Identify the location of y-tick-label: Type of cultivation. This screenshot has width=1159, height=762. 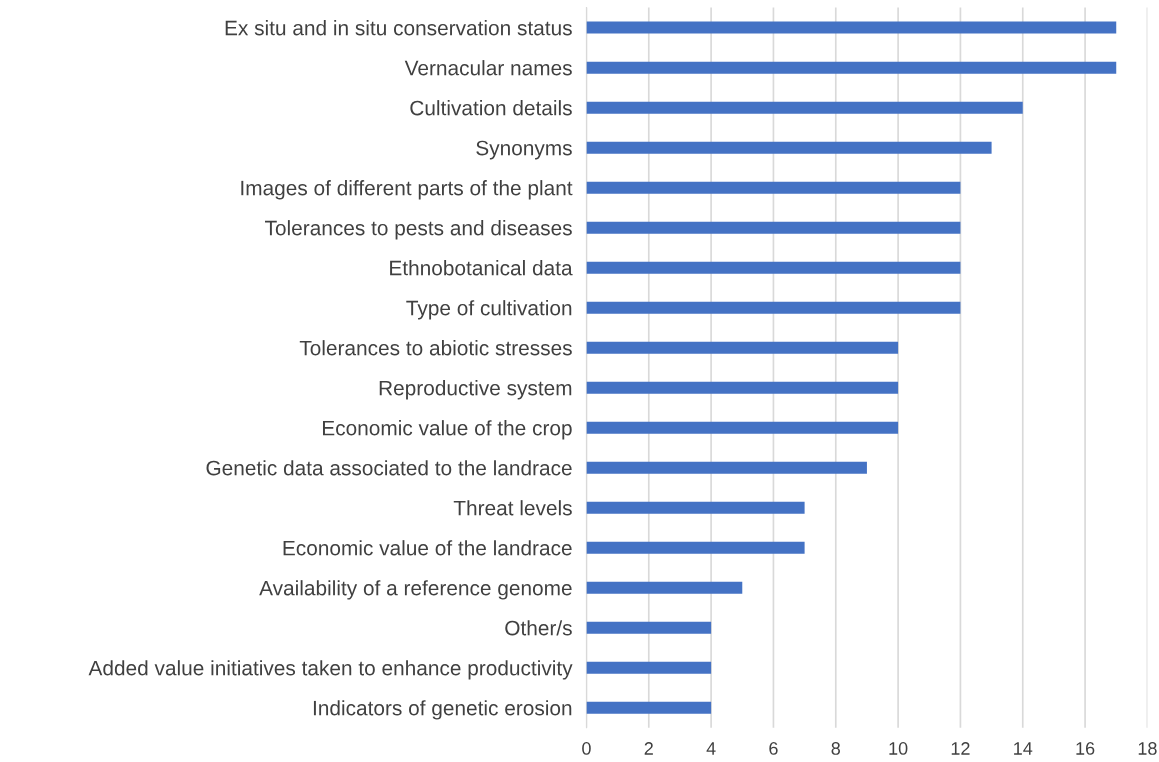
(489, 310).